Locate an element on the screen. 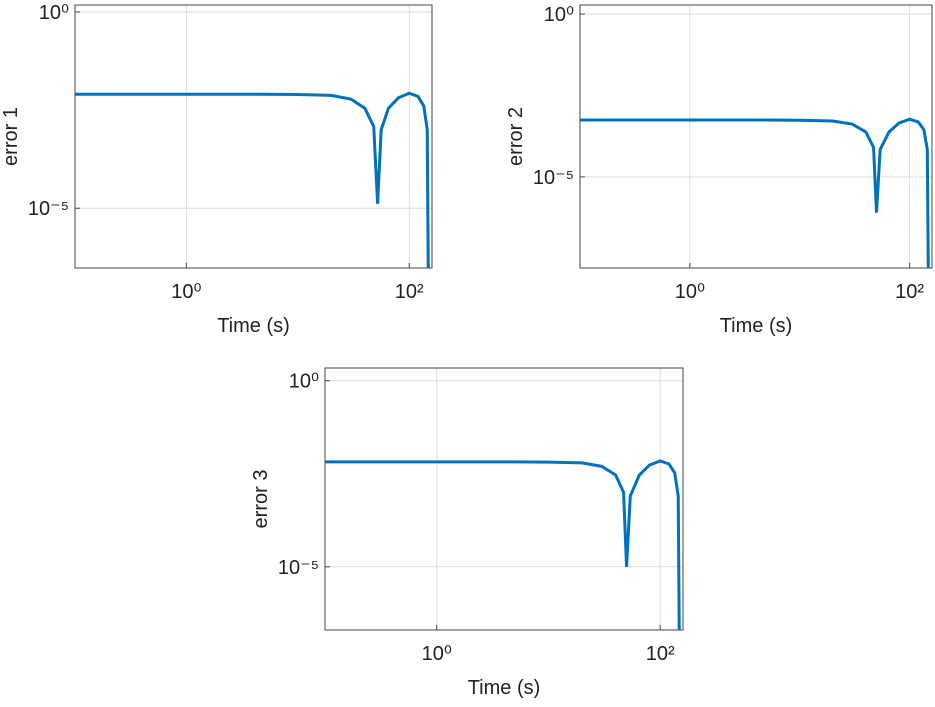 This screenshot has height=707, width=935. y-axis-label: error 1 is located at coordinates (11, 136).